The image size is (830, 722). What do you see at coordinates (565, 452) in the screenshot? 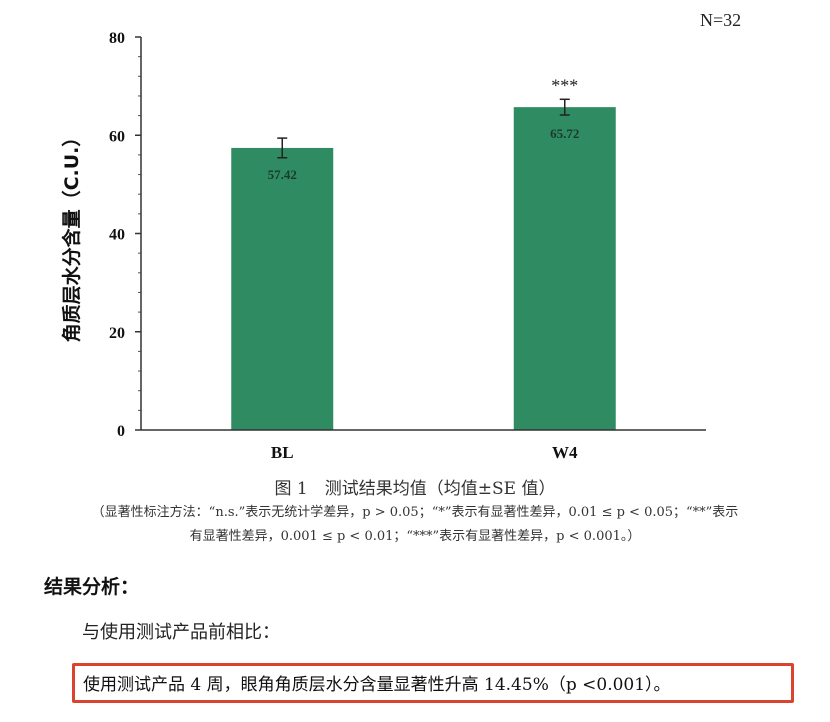
I see `x-tick-label-w4: W4` at bounding box center [565, 452].